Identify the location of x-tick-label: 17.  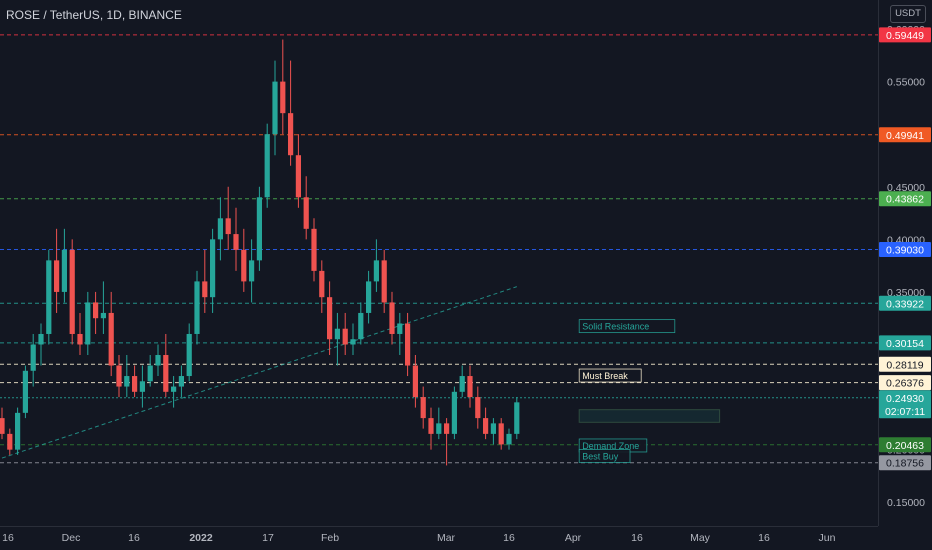
(268, 538).